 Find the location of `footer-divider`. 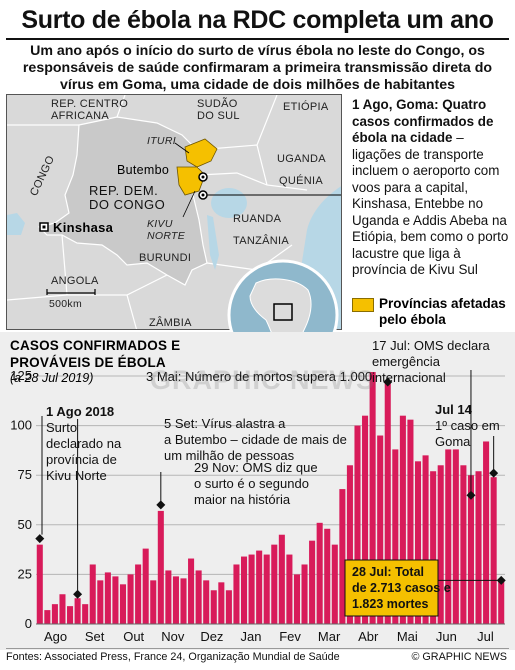

footer-divider is located at coordinates (257, 648).